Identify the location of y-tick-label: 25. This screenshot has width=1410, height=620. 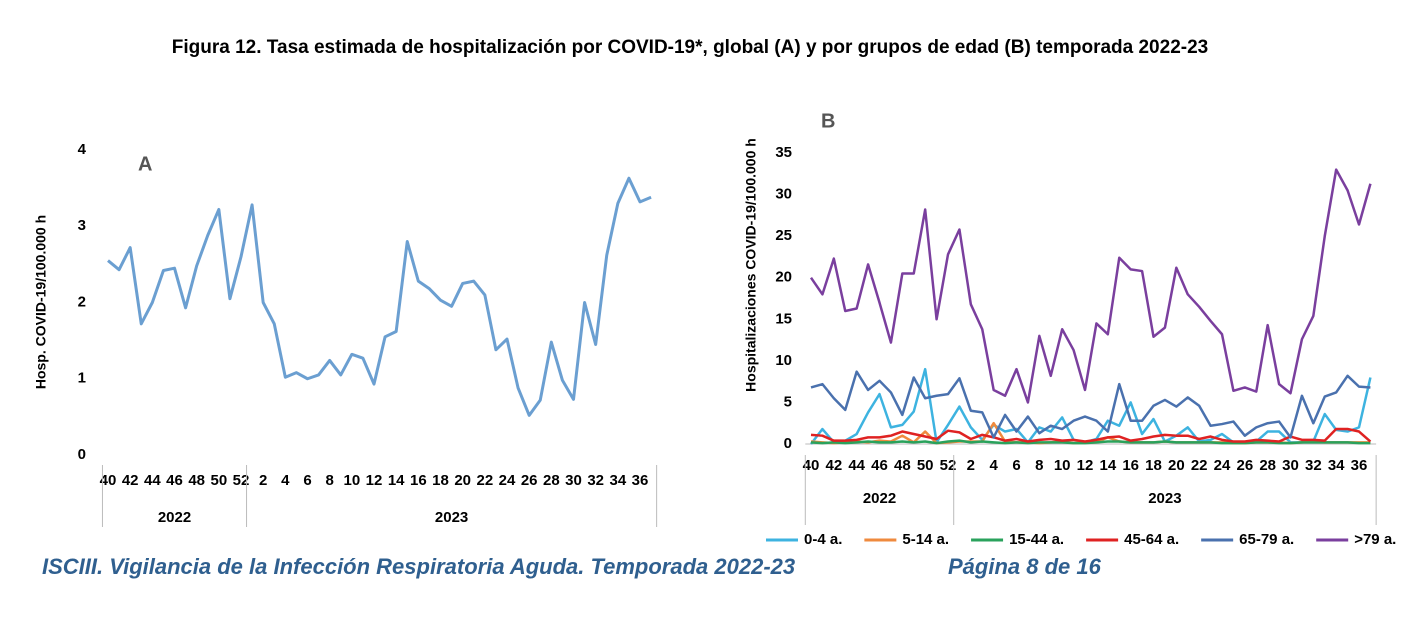
(783, 235).